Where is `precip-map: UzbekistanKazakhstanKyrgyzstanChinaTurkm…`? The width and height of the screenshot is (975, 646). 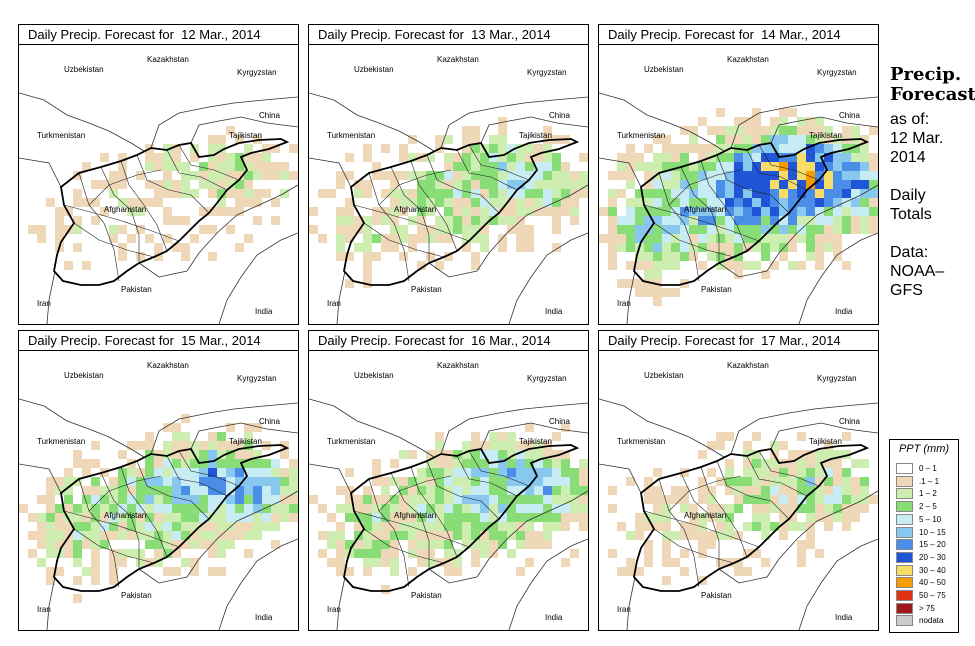 precip-map: UzbekistanKazakhstanKyrgyzstanChinaTurkm… is located at coordinates (158, 189).